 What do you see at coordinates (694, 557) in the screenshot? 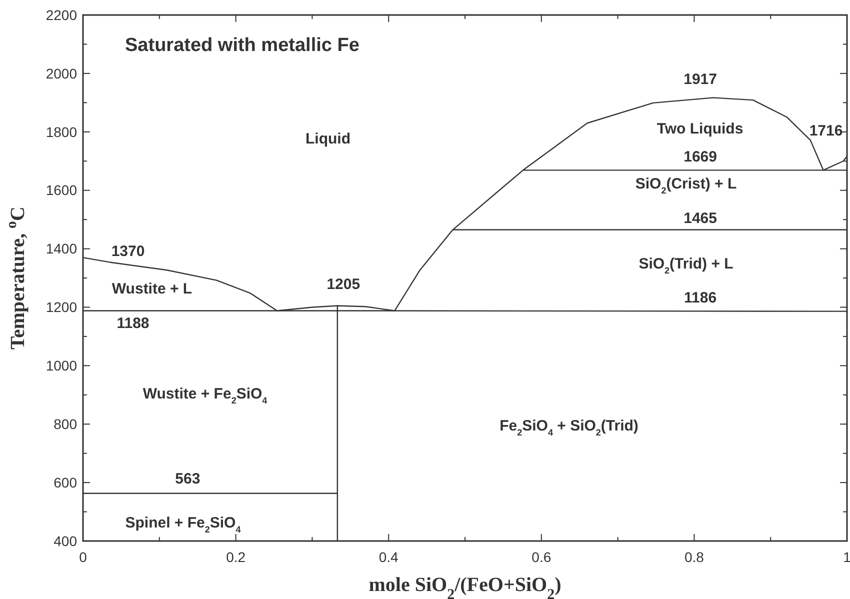
I see `x-tick-label: 0.8` at bounding box center [694, 557].